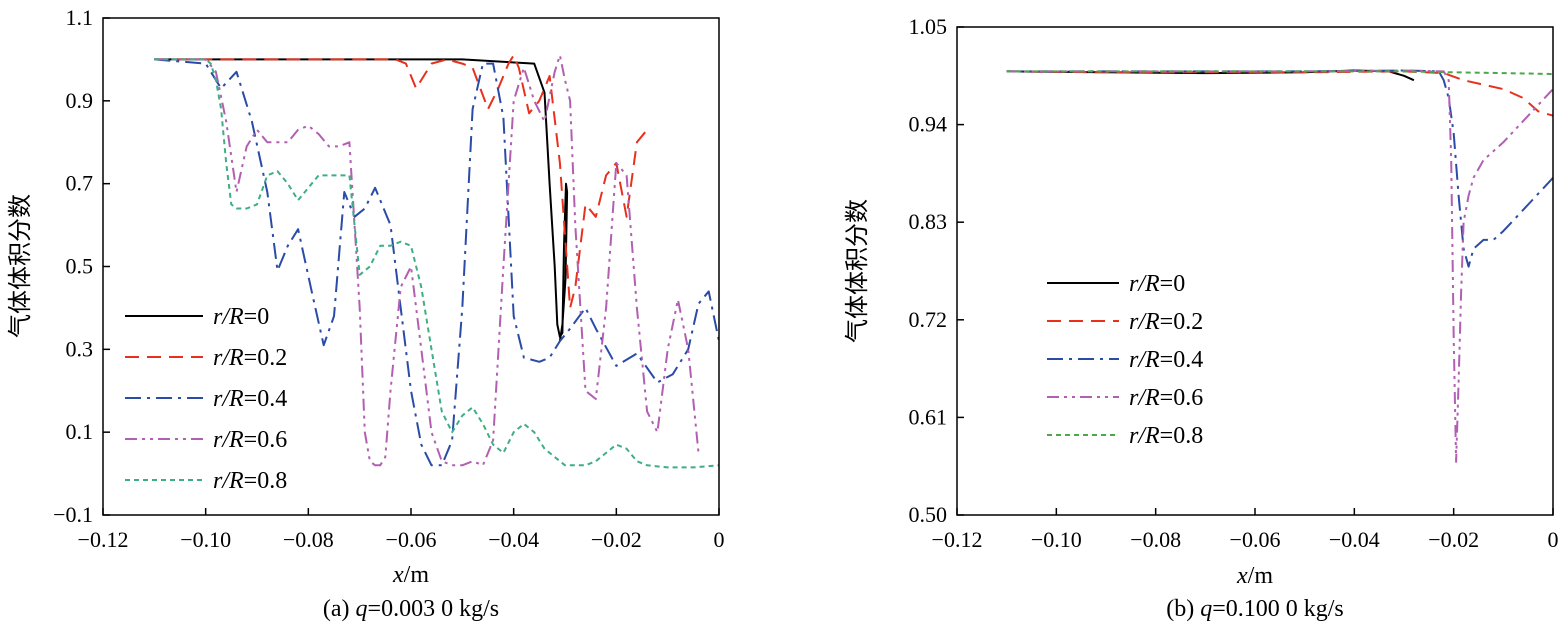  I want to click on chart-a-x-axis-var: x, so click(398, 575).